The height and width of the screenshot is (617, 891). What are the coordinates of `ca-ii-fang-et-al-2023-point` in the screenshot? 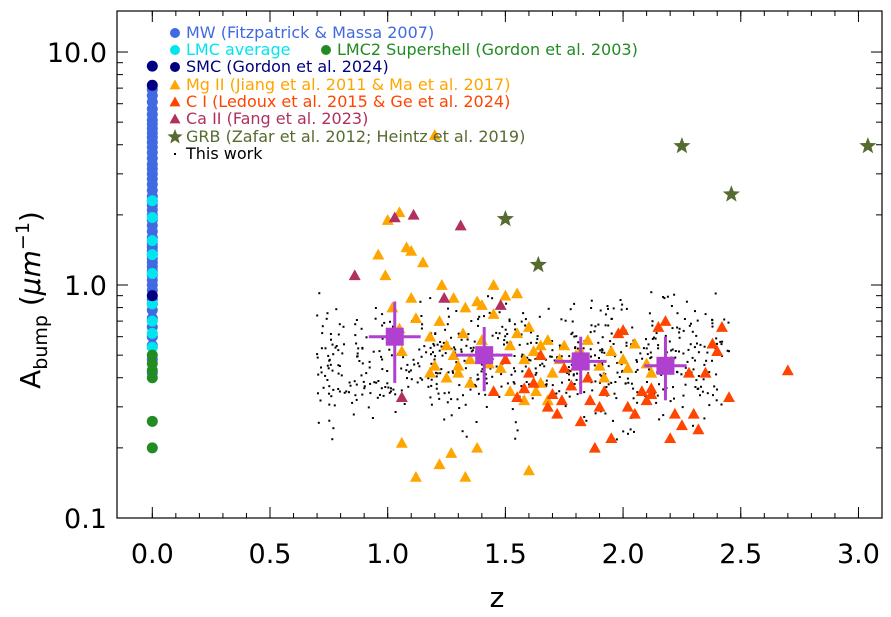 It's located at (413, 214).